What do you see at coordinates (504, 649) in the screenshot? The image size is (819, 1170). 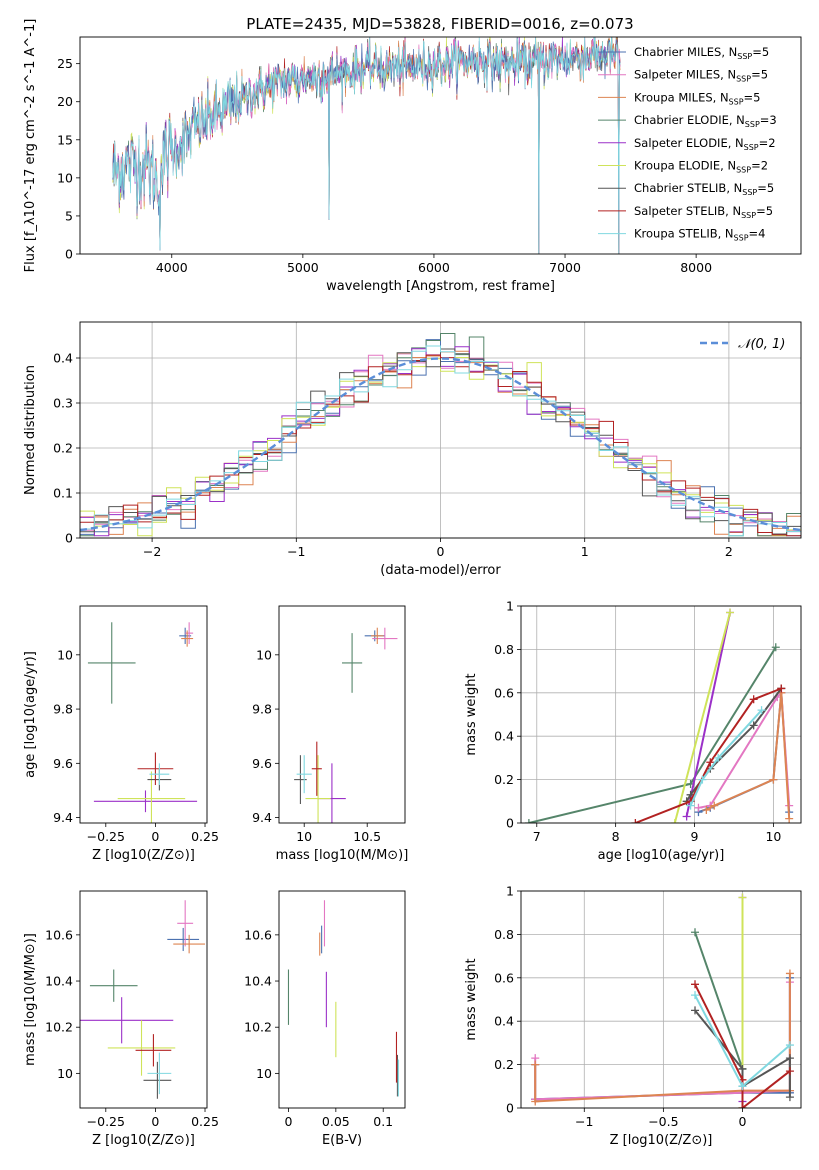 I see `y-tick-label: 0.8` at bounding box center [504, 649].